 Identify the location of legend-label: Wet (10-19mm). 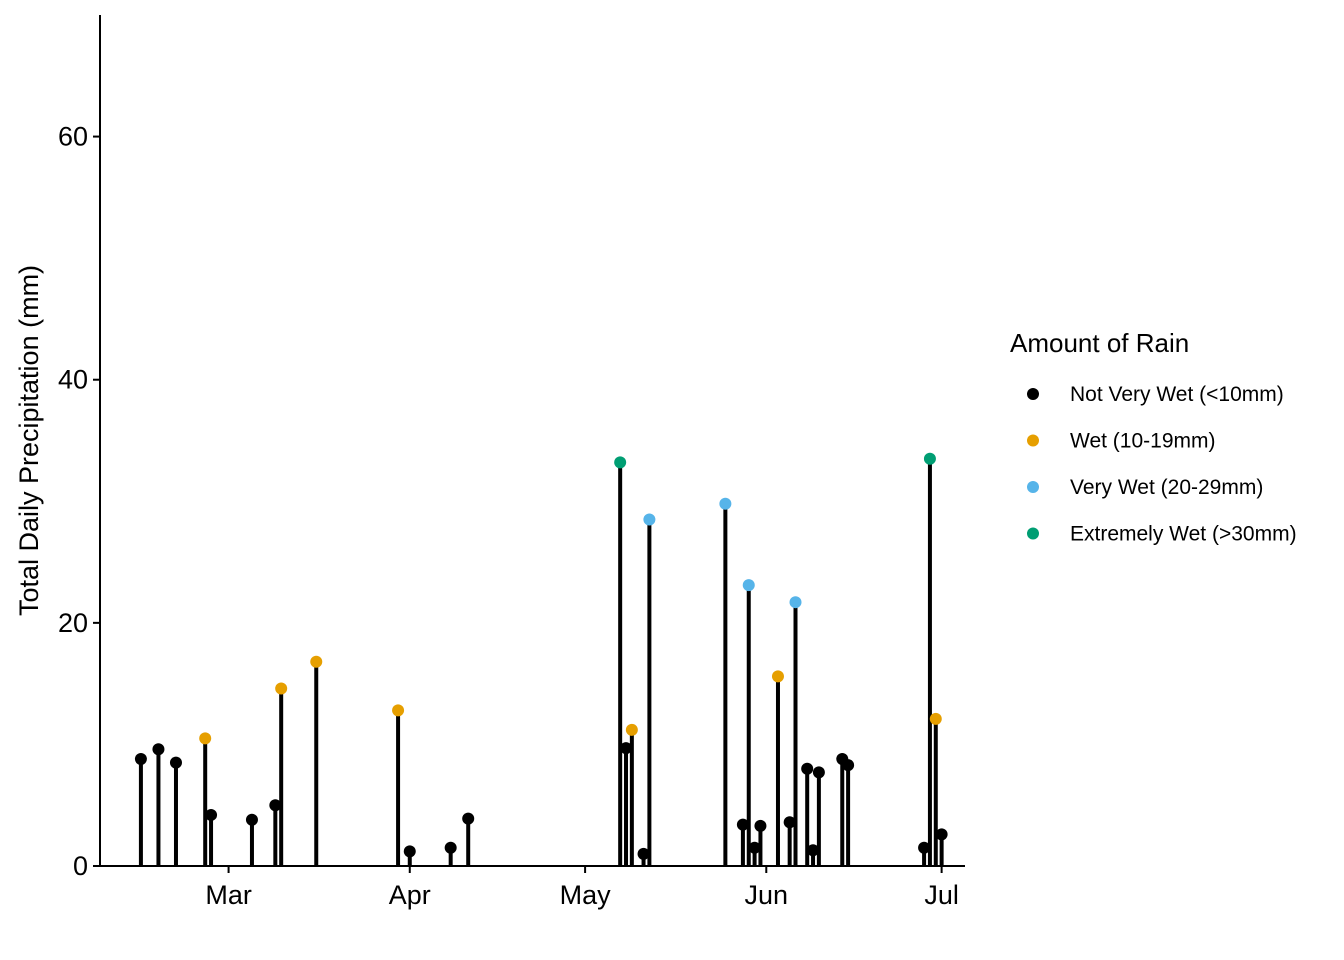
(1142, 441).